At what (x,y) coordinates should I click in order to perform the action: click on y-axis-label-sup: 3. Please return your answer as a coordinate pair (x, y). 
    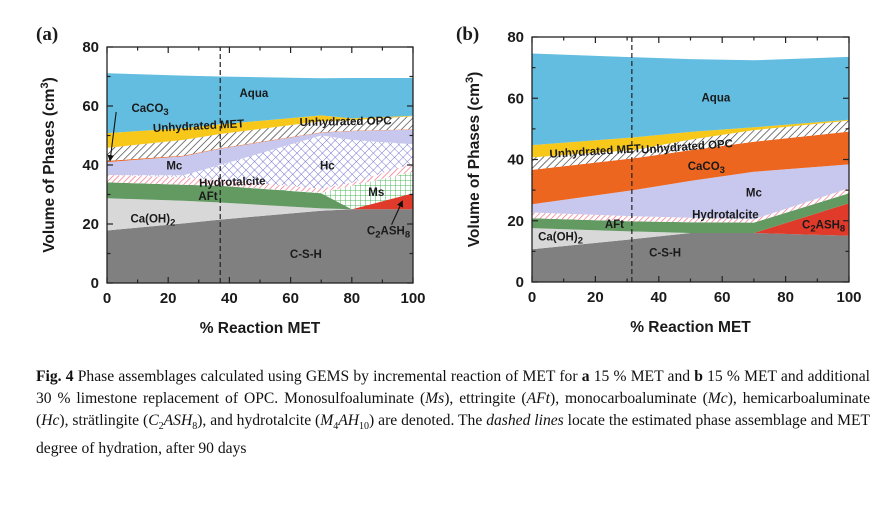
    Looking at the image, I should click on (470, 80).